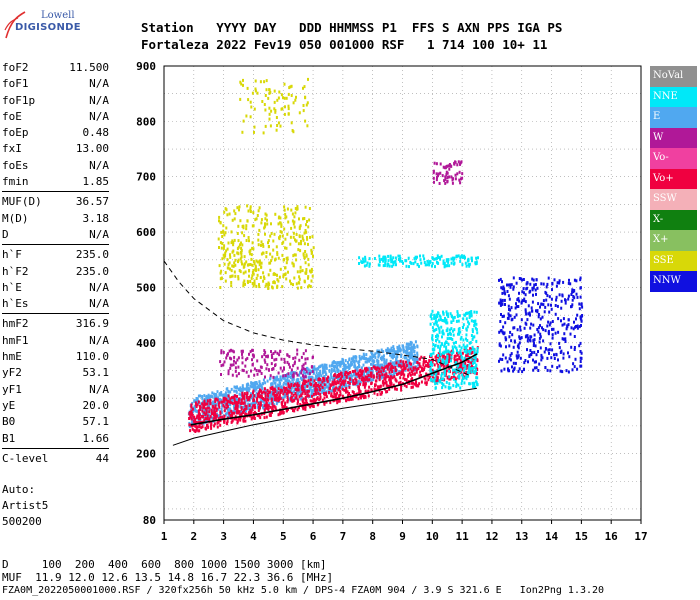  What do you see at coordinates (55, 390) in the screenshot?
I see `param-row: yF1 N/A` at bounding box center [55, 390].